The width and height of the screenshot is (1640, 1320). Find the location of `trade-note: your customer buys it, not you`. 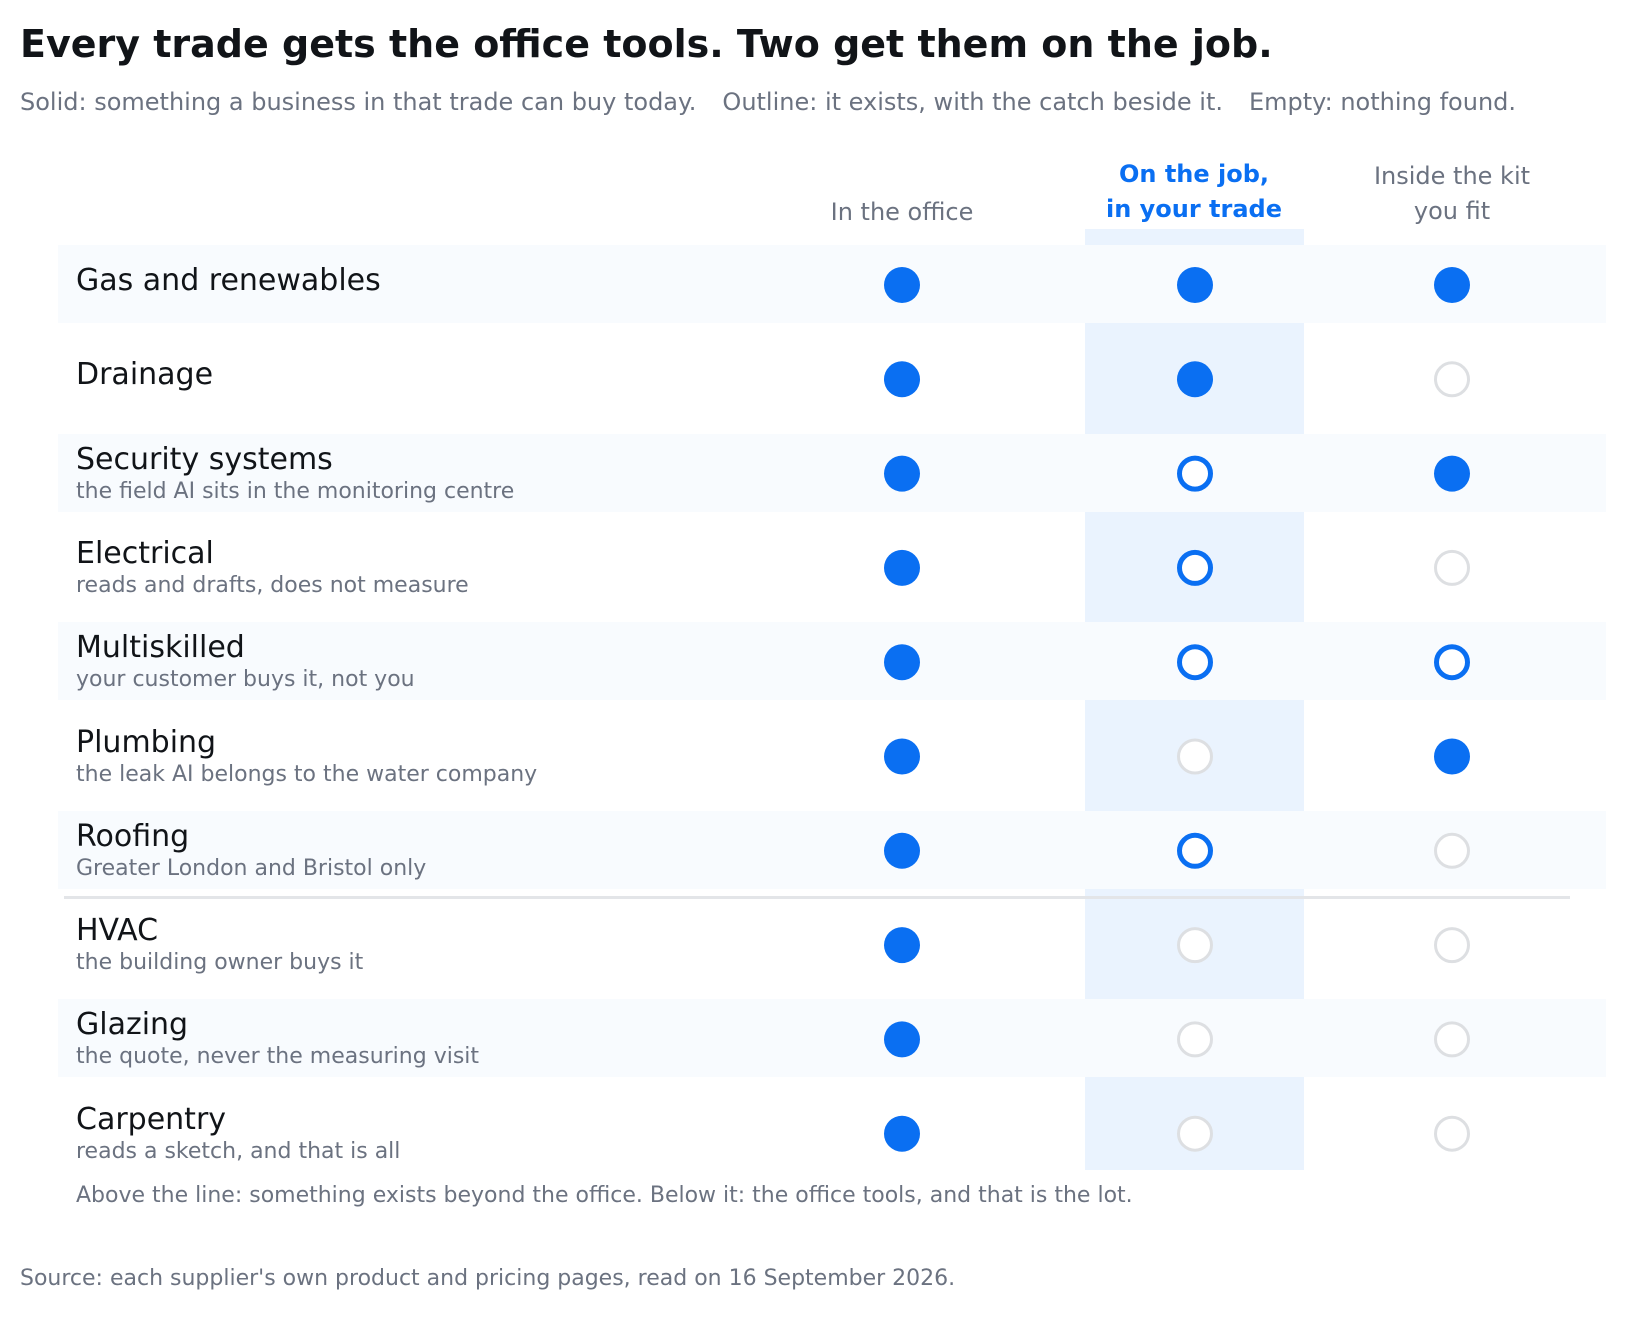

trade-note: your customer buys it, not you is located at coordinates (245, 680).